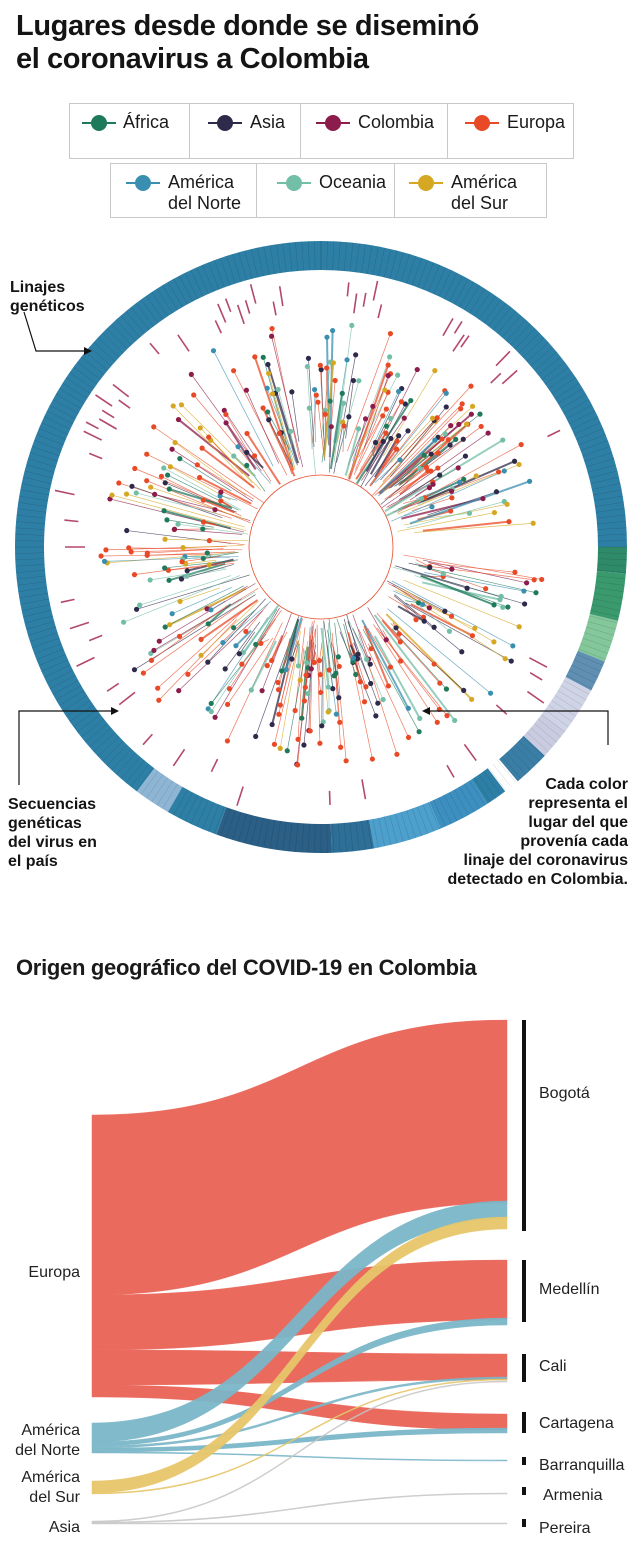  Describe the element at coordinates (299, 1436) in the screenshot. I see `sankey-flow` at that location.